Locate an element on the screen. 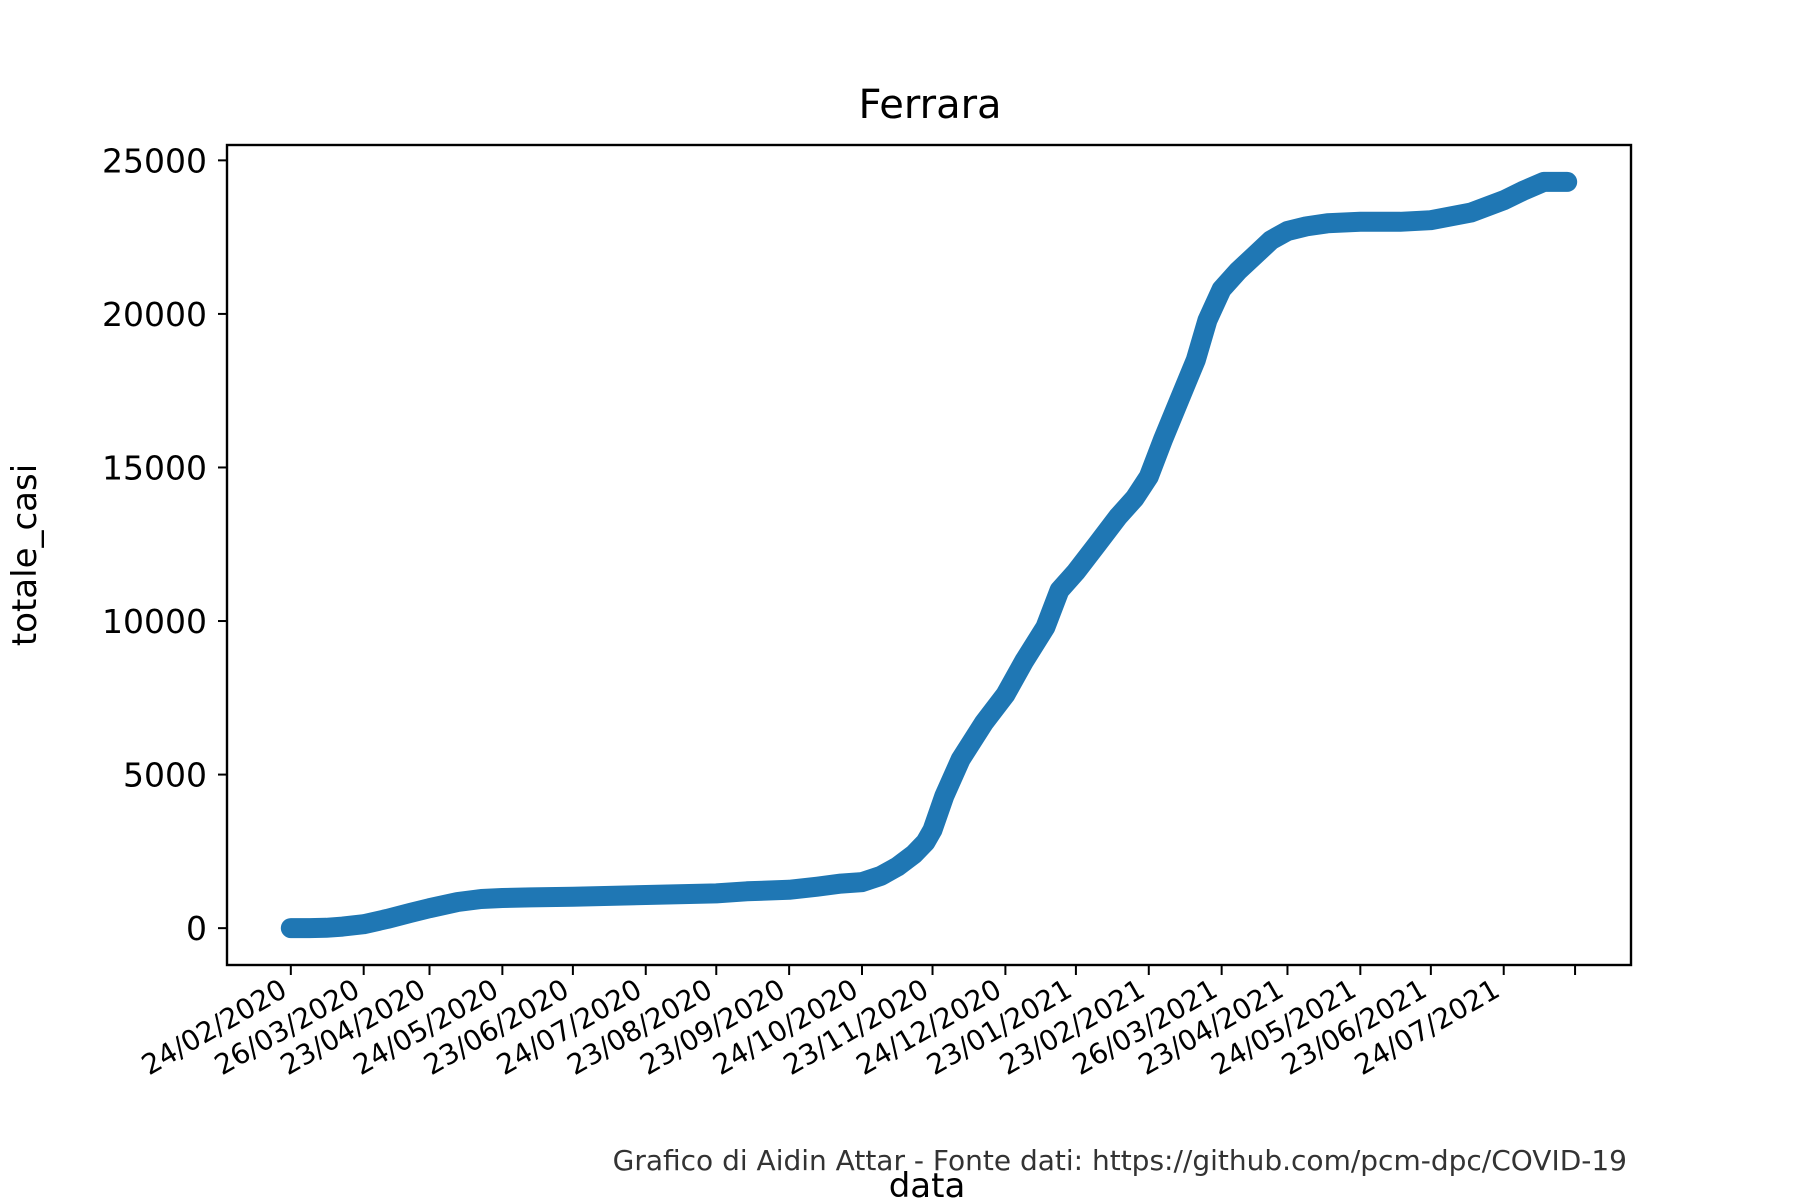 Image resolution: width=1800 pixels, height=1200 pixels. y-axis-ticks: 0 5000 10000 15000 20000 25000 is located at coordinates (164, 544).